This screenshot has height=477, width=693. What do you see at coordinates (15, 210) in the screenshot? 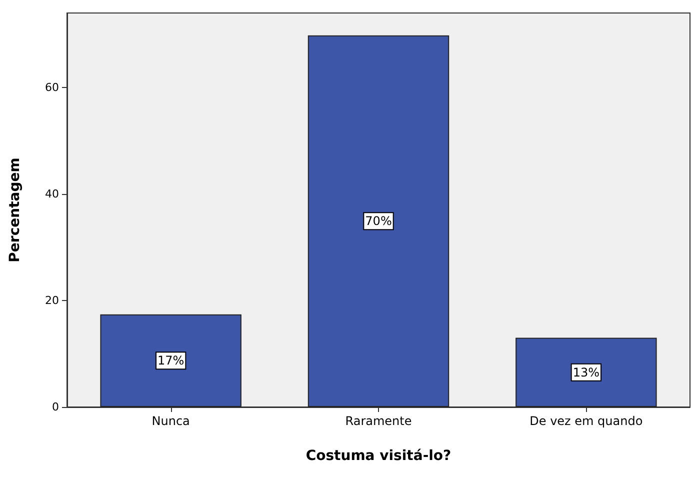
I see `y-axis-title: Percentagem` at bounding box center [15, 210].